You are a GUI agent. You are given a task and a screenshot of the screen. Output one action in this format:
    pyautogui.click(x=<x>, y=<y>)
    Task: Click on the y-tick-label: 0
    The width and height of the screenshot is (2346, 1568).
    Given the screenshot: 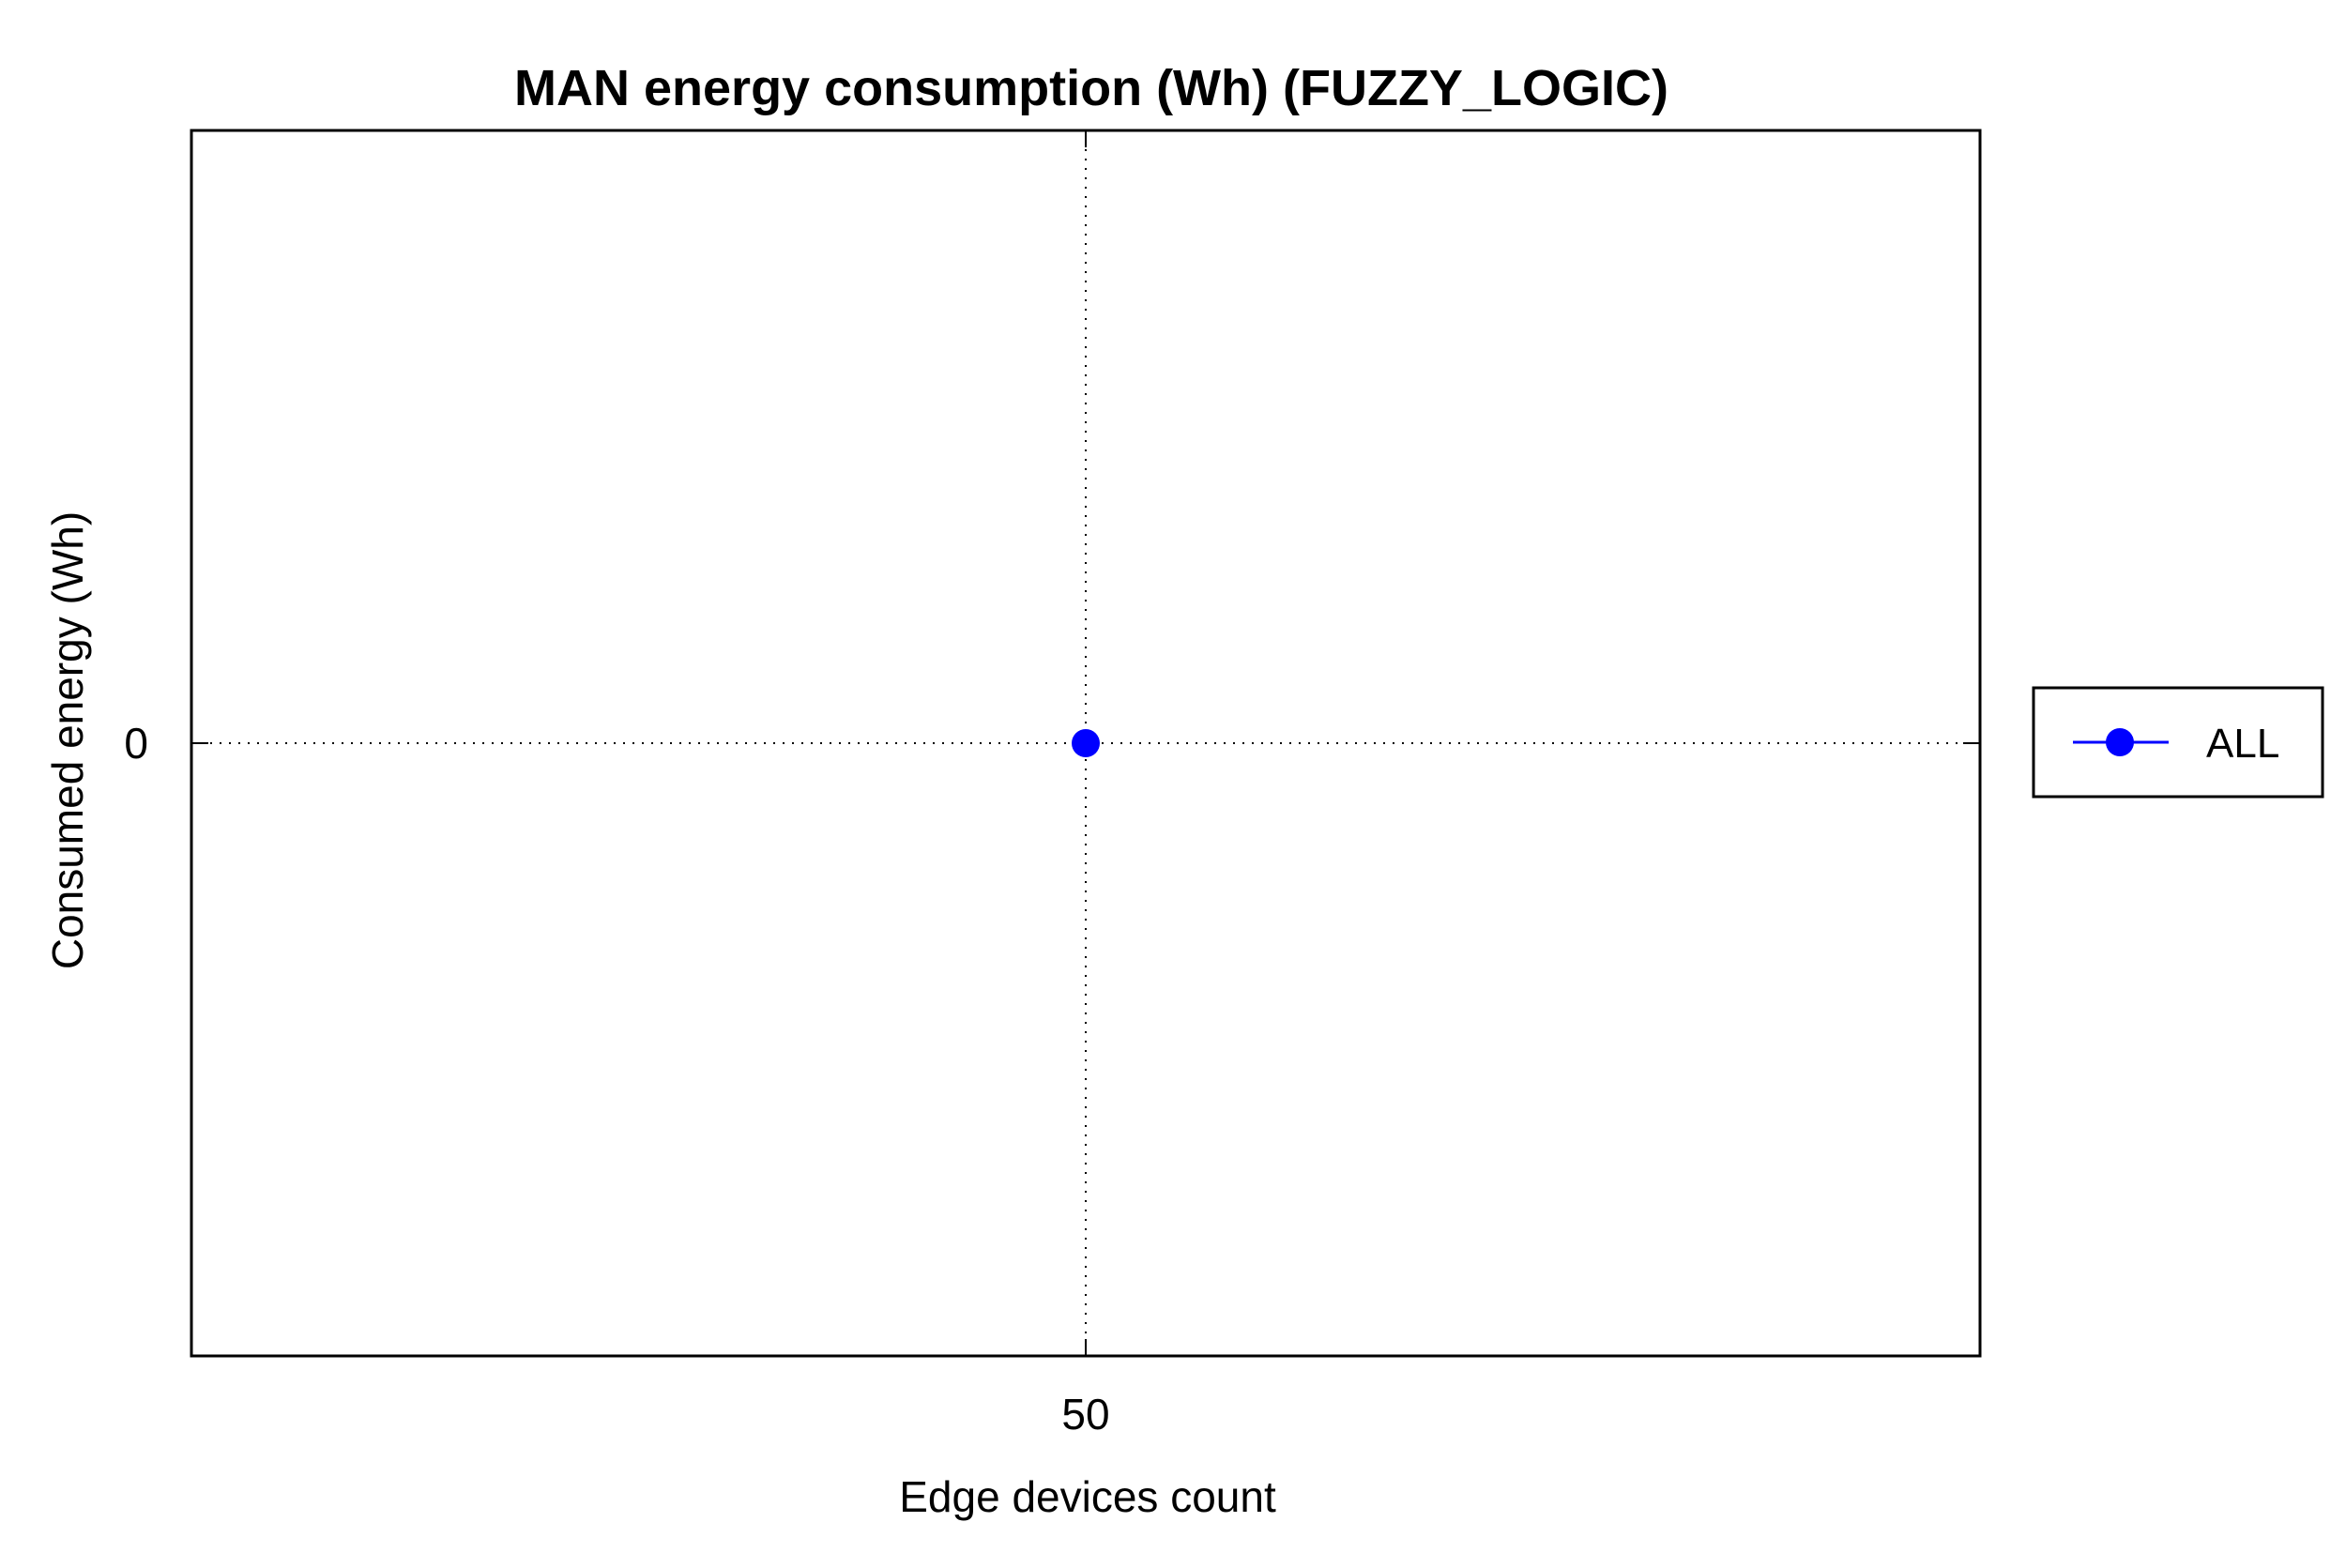 What is the action you would take?
    pyautogui.click(x=136, y=743)
    